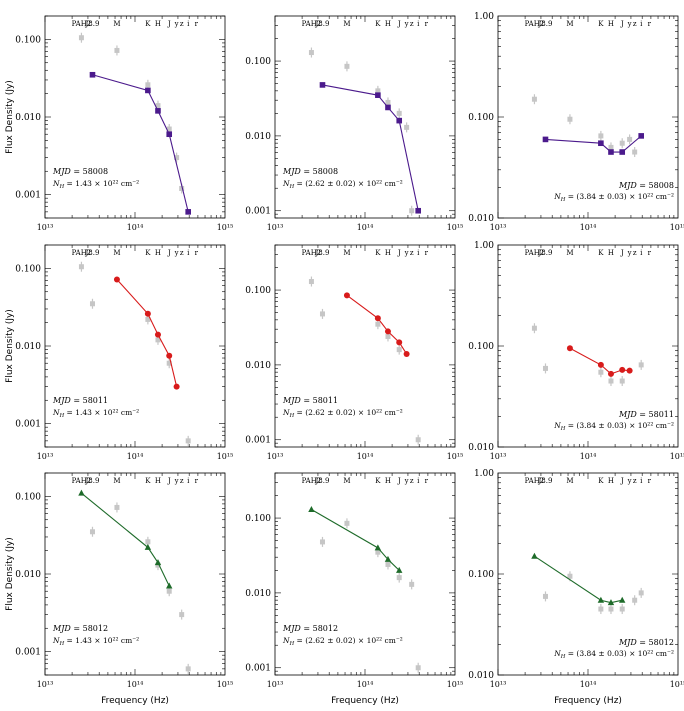 The height and width of the screenshot is (711, 684). Describe the element at coordinates (10, 346) in the screenshot. I see `y-axis-title: Flux Density (Jy)` at that location.